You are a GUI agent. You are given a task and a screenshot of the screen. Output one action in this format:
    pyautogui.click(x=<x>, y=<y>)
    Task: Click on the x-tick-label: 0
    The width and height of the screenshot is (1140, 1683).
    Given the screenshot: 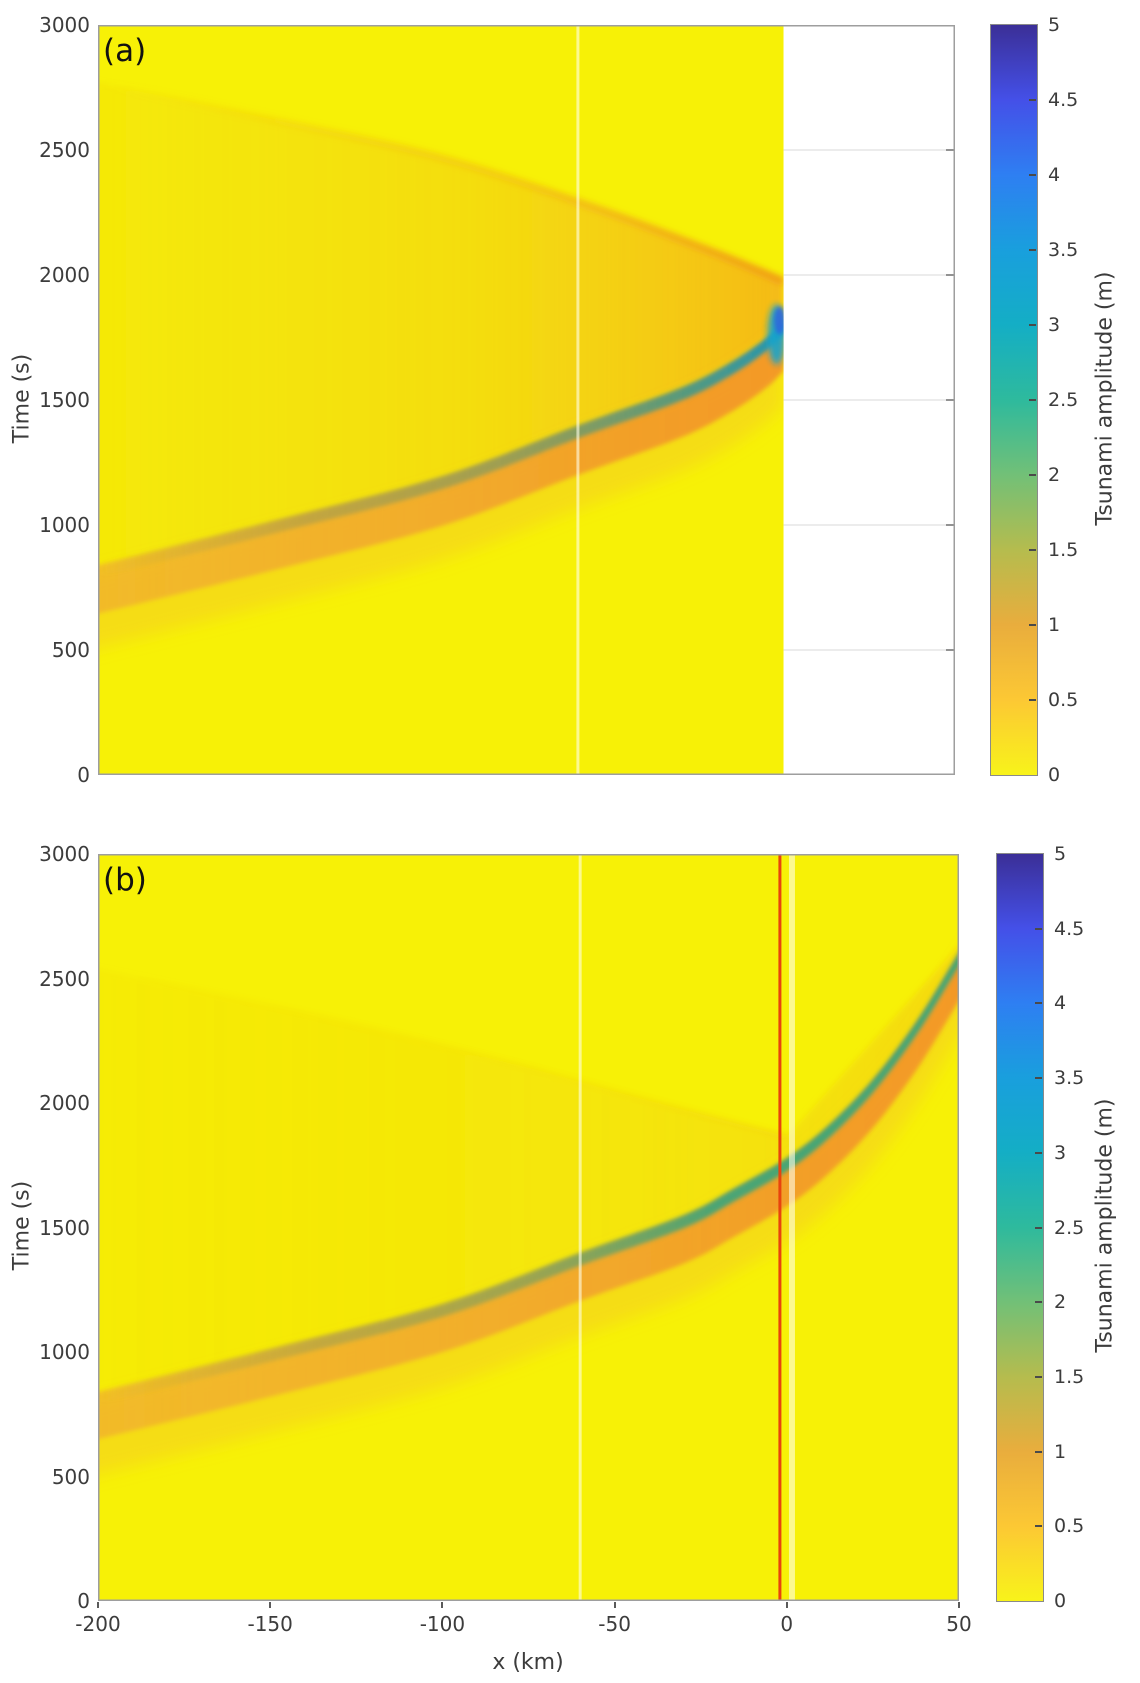 What is the action you would take?
    pyautogui.click(x=787, y=1624)
    